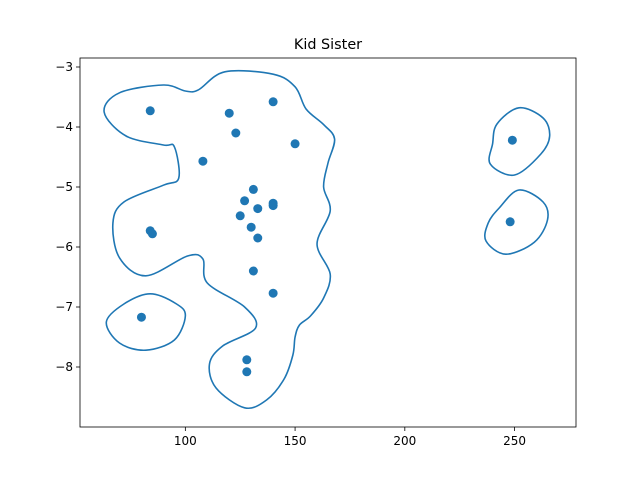  What do you see at coordinates (67, 217) in the screenshot?
I see `y-axis-ticks: −8 −7 −6 −5 −4 −3` at bounding box center [67, 217].